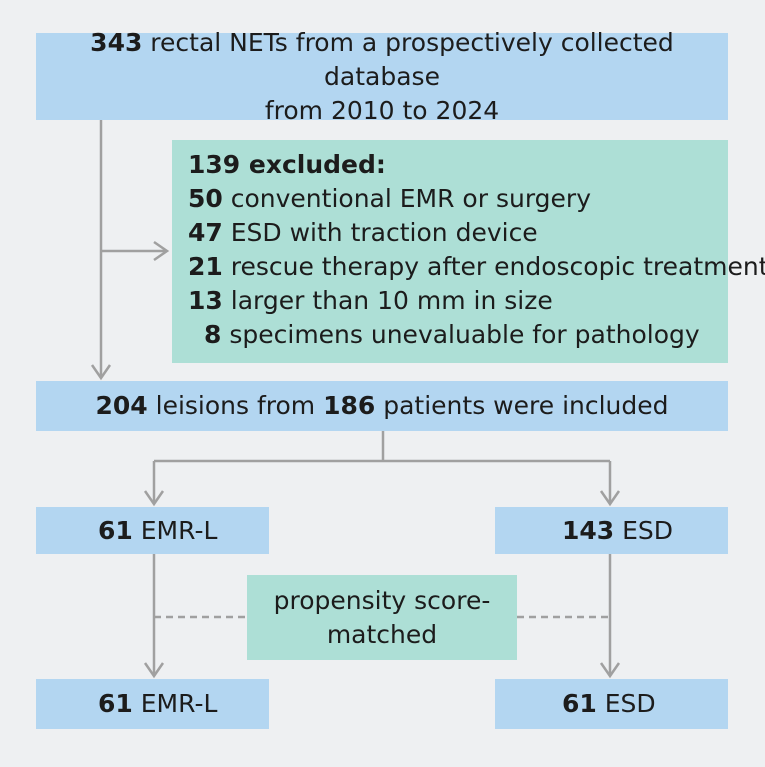 The height and width of the screenshot is (767, 765). I want to click on excluded-item: 13 larger than 10 mm in size, so click(370, 300).